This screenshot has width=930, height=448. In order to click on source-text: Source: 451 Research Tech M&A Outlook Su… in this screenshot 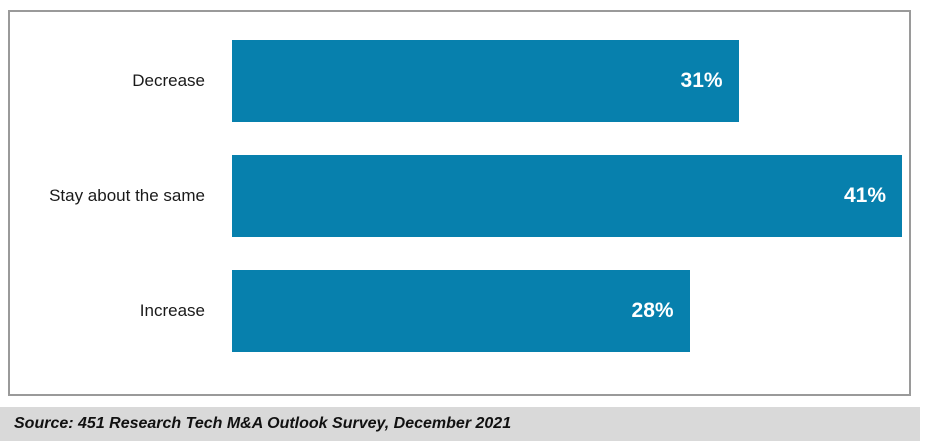, I will do `click(263, 423)`.